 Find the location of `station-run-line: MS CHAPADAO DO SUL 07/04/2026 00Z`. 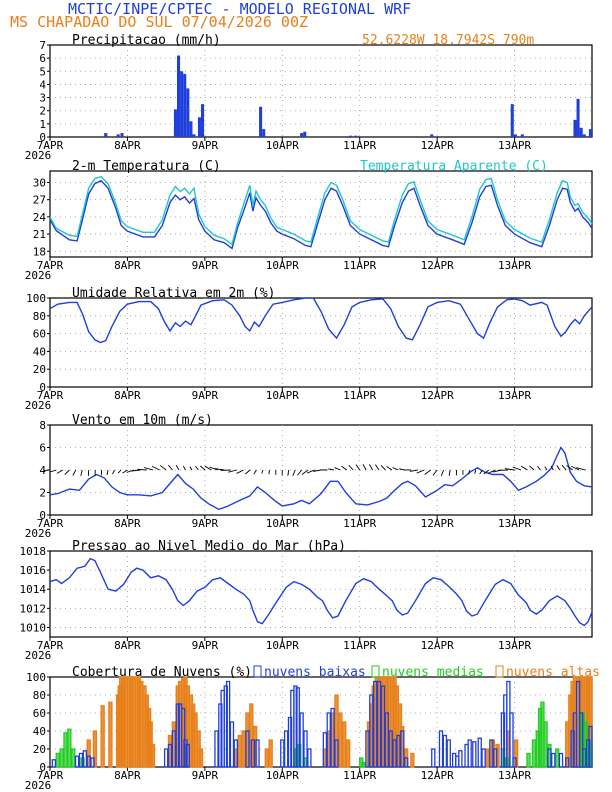

station-run-line: MS CHAPADAO DO SUL 07/04/2026 00Z is located at coordinates (159, 22).